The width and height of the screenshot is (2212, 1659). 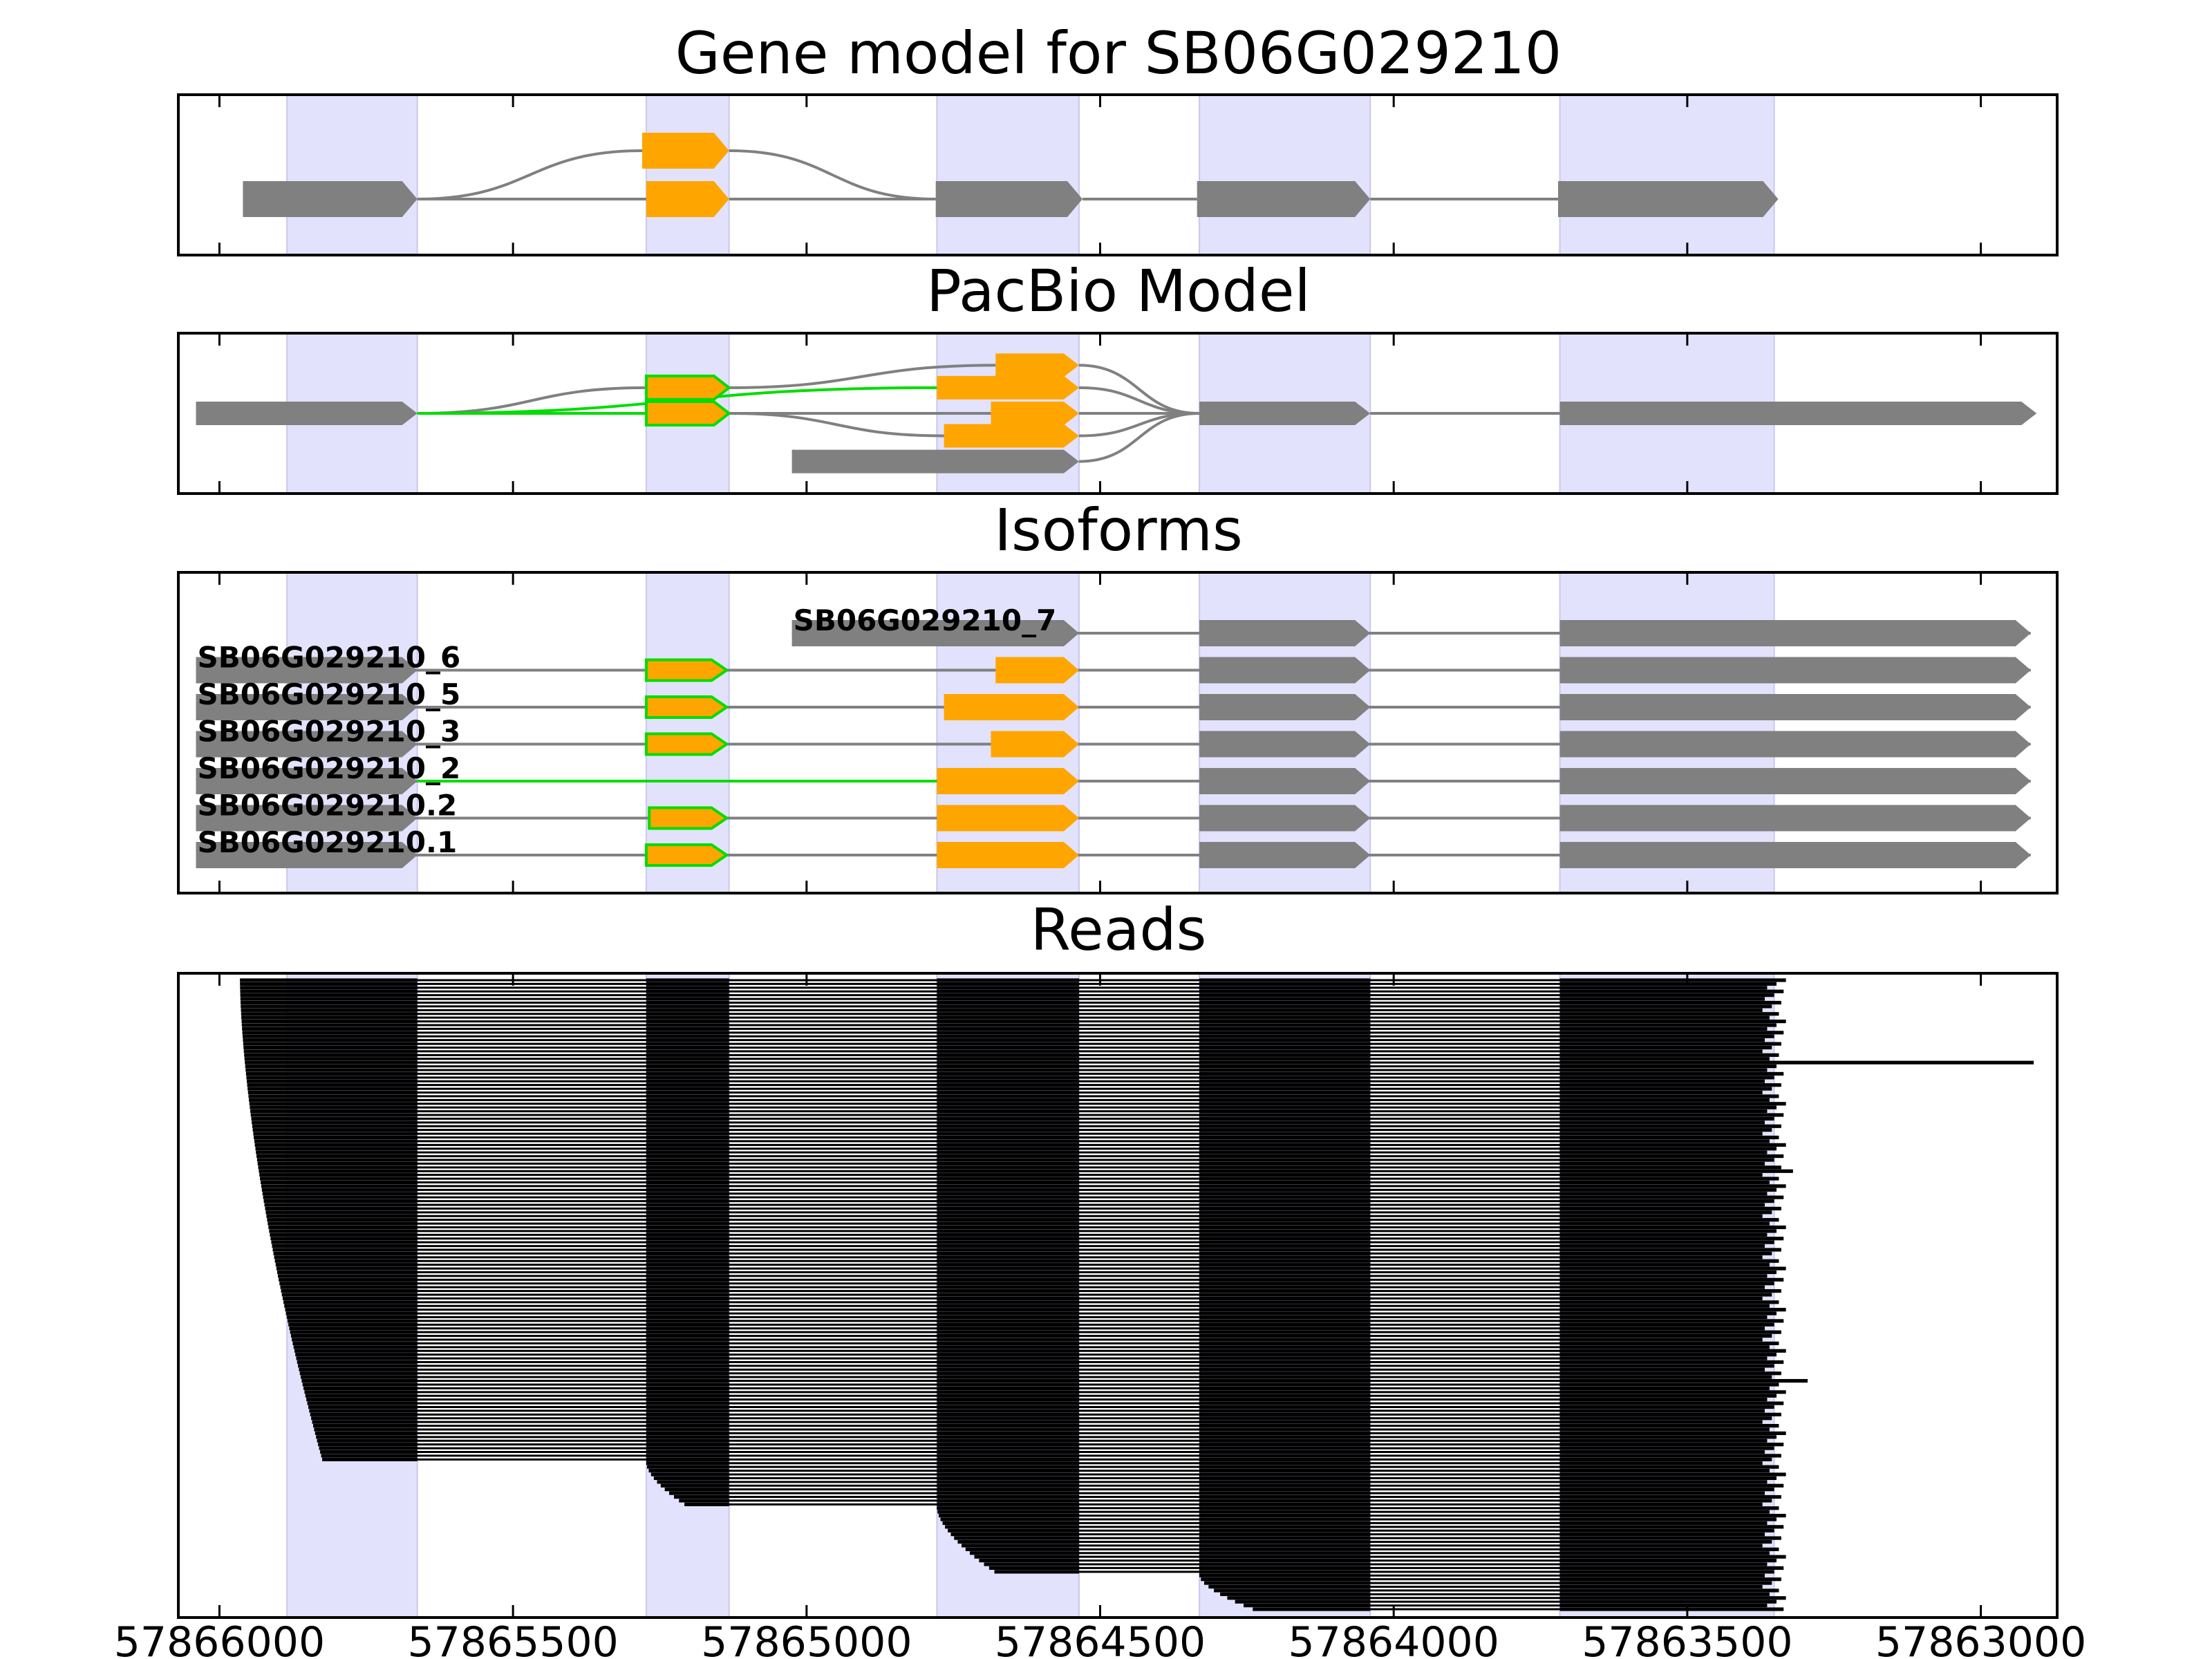 What do you see at coordinates (1667, 175) in the screenshot?
I see `highlight-band` at bounding box center [1667, 175].